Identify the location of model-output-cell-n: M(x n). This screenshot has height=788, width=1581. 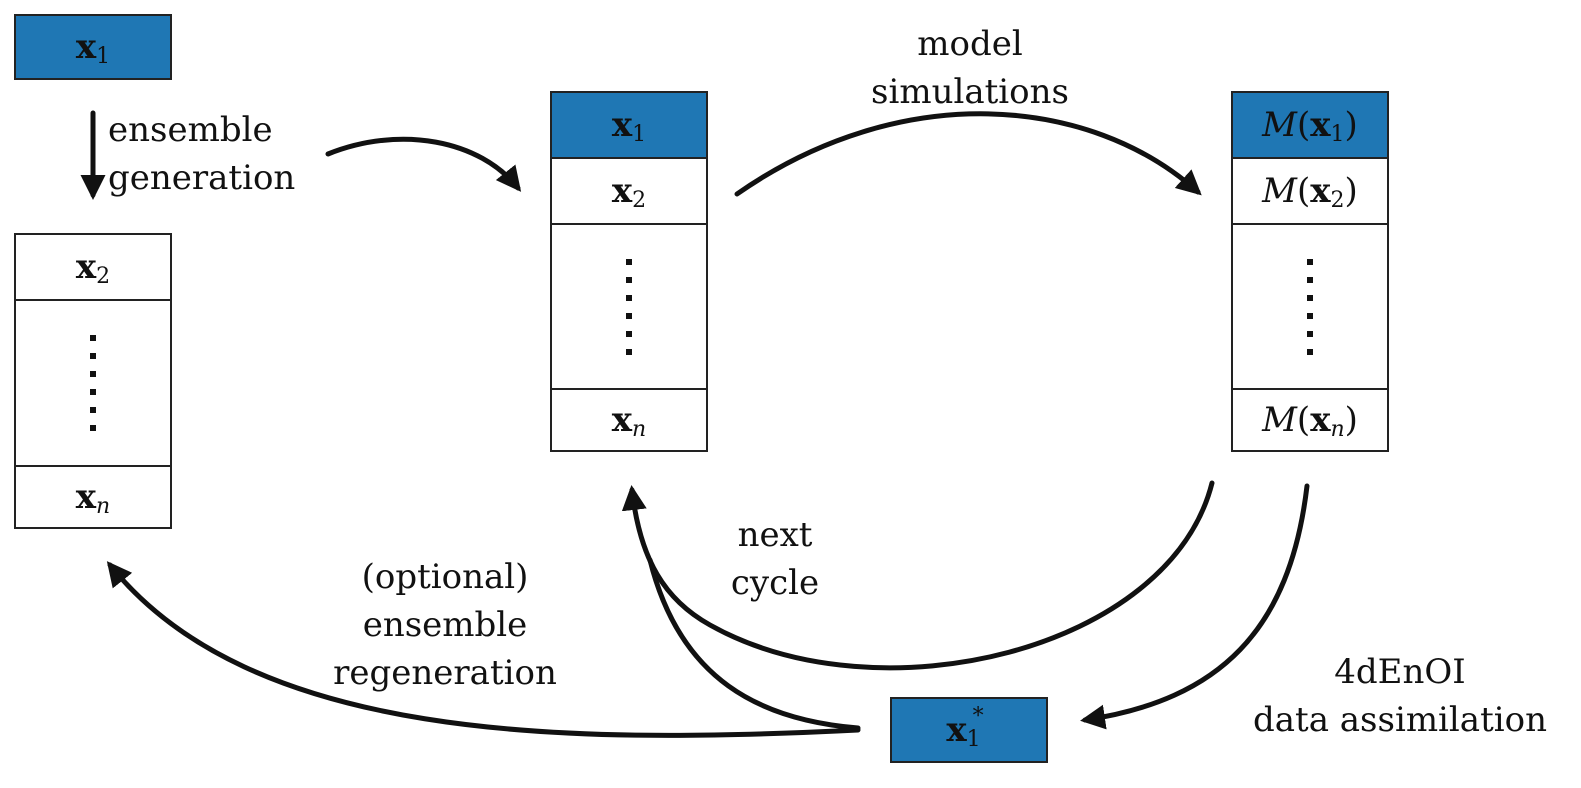
(1310, 419).